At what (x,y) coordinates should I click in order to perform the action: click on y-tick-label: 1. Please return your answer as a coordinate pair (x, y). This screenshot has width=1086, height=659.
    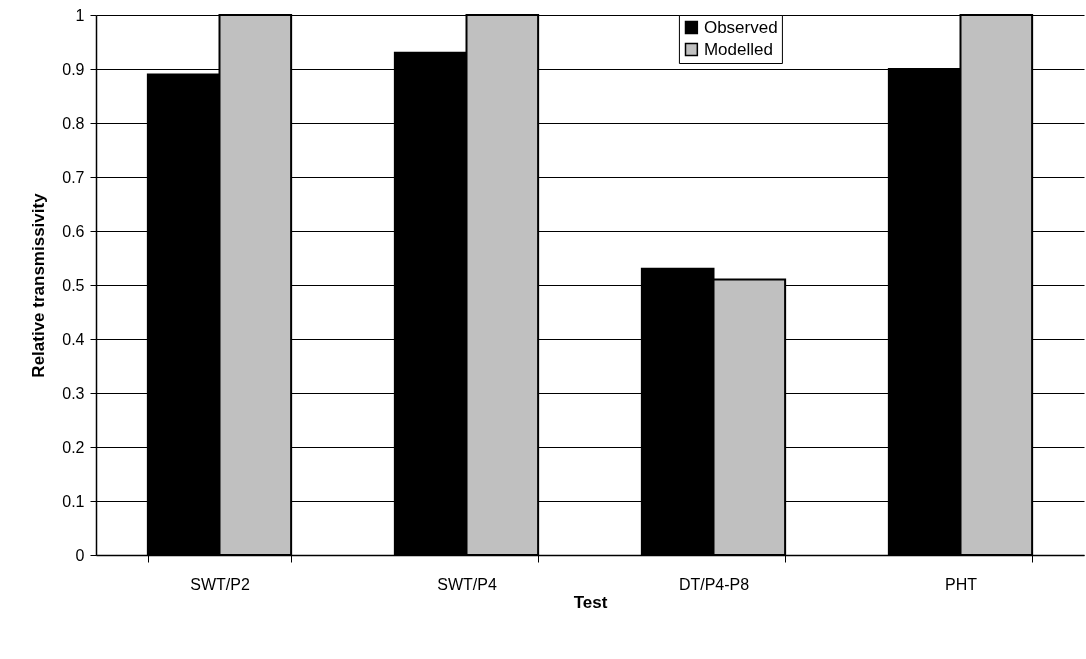
    Looking at the image, I should click on (80, 15).